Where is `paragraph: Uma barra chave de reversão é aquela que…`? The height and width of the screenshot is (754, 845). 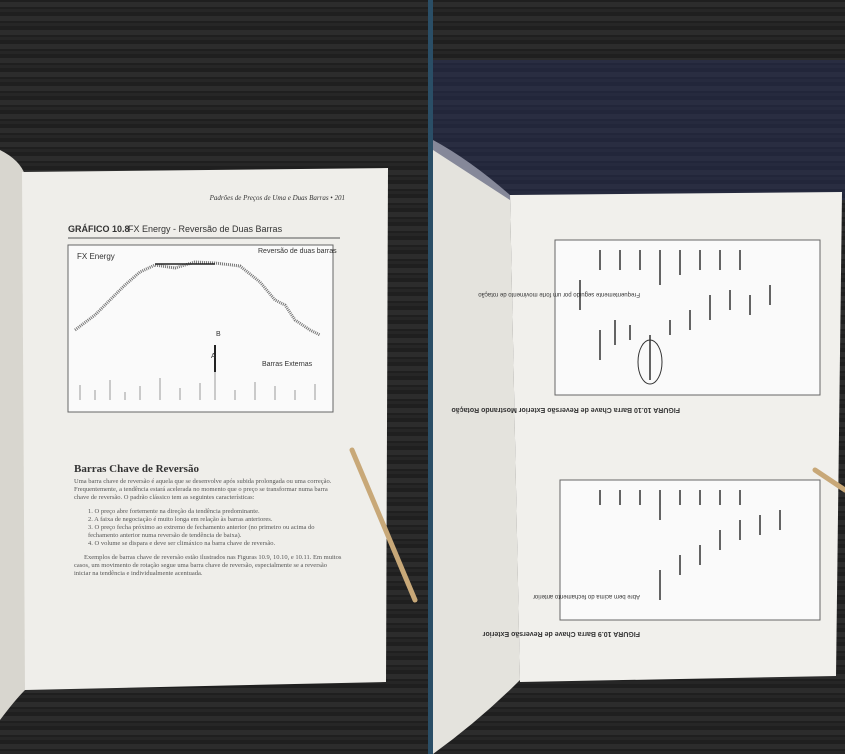
paragraph: Uma barra chave de reversão é aquela que… is located at coordinates (203, 489).